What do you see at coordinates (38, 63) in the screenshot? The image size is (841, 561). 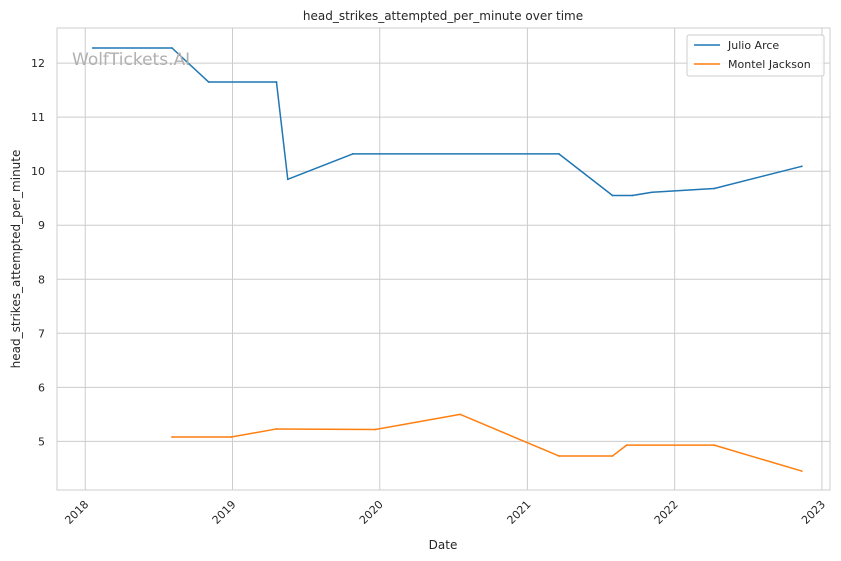 I see `y-tick-label: 12` at bounding box center [38, 63].